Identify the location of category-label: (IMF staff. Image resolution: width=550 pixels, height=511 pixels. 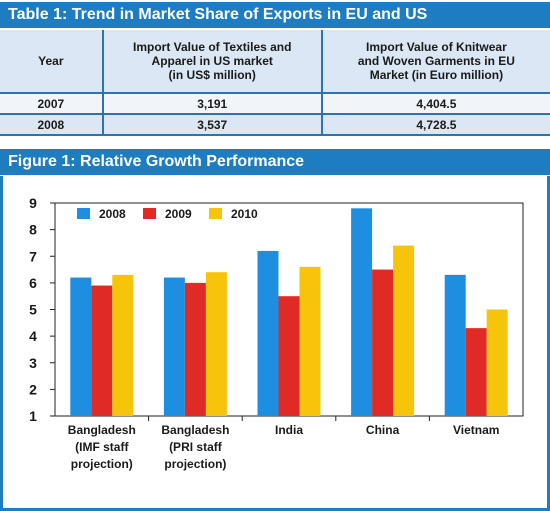
(102, 447).